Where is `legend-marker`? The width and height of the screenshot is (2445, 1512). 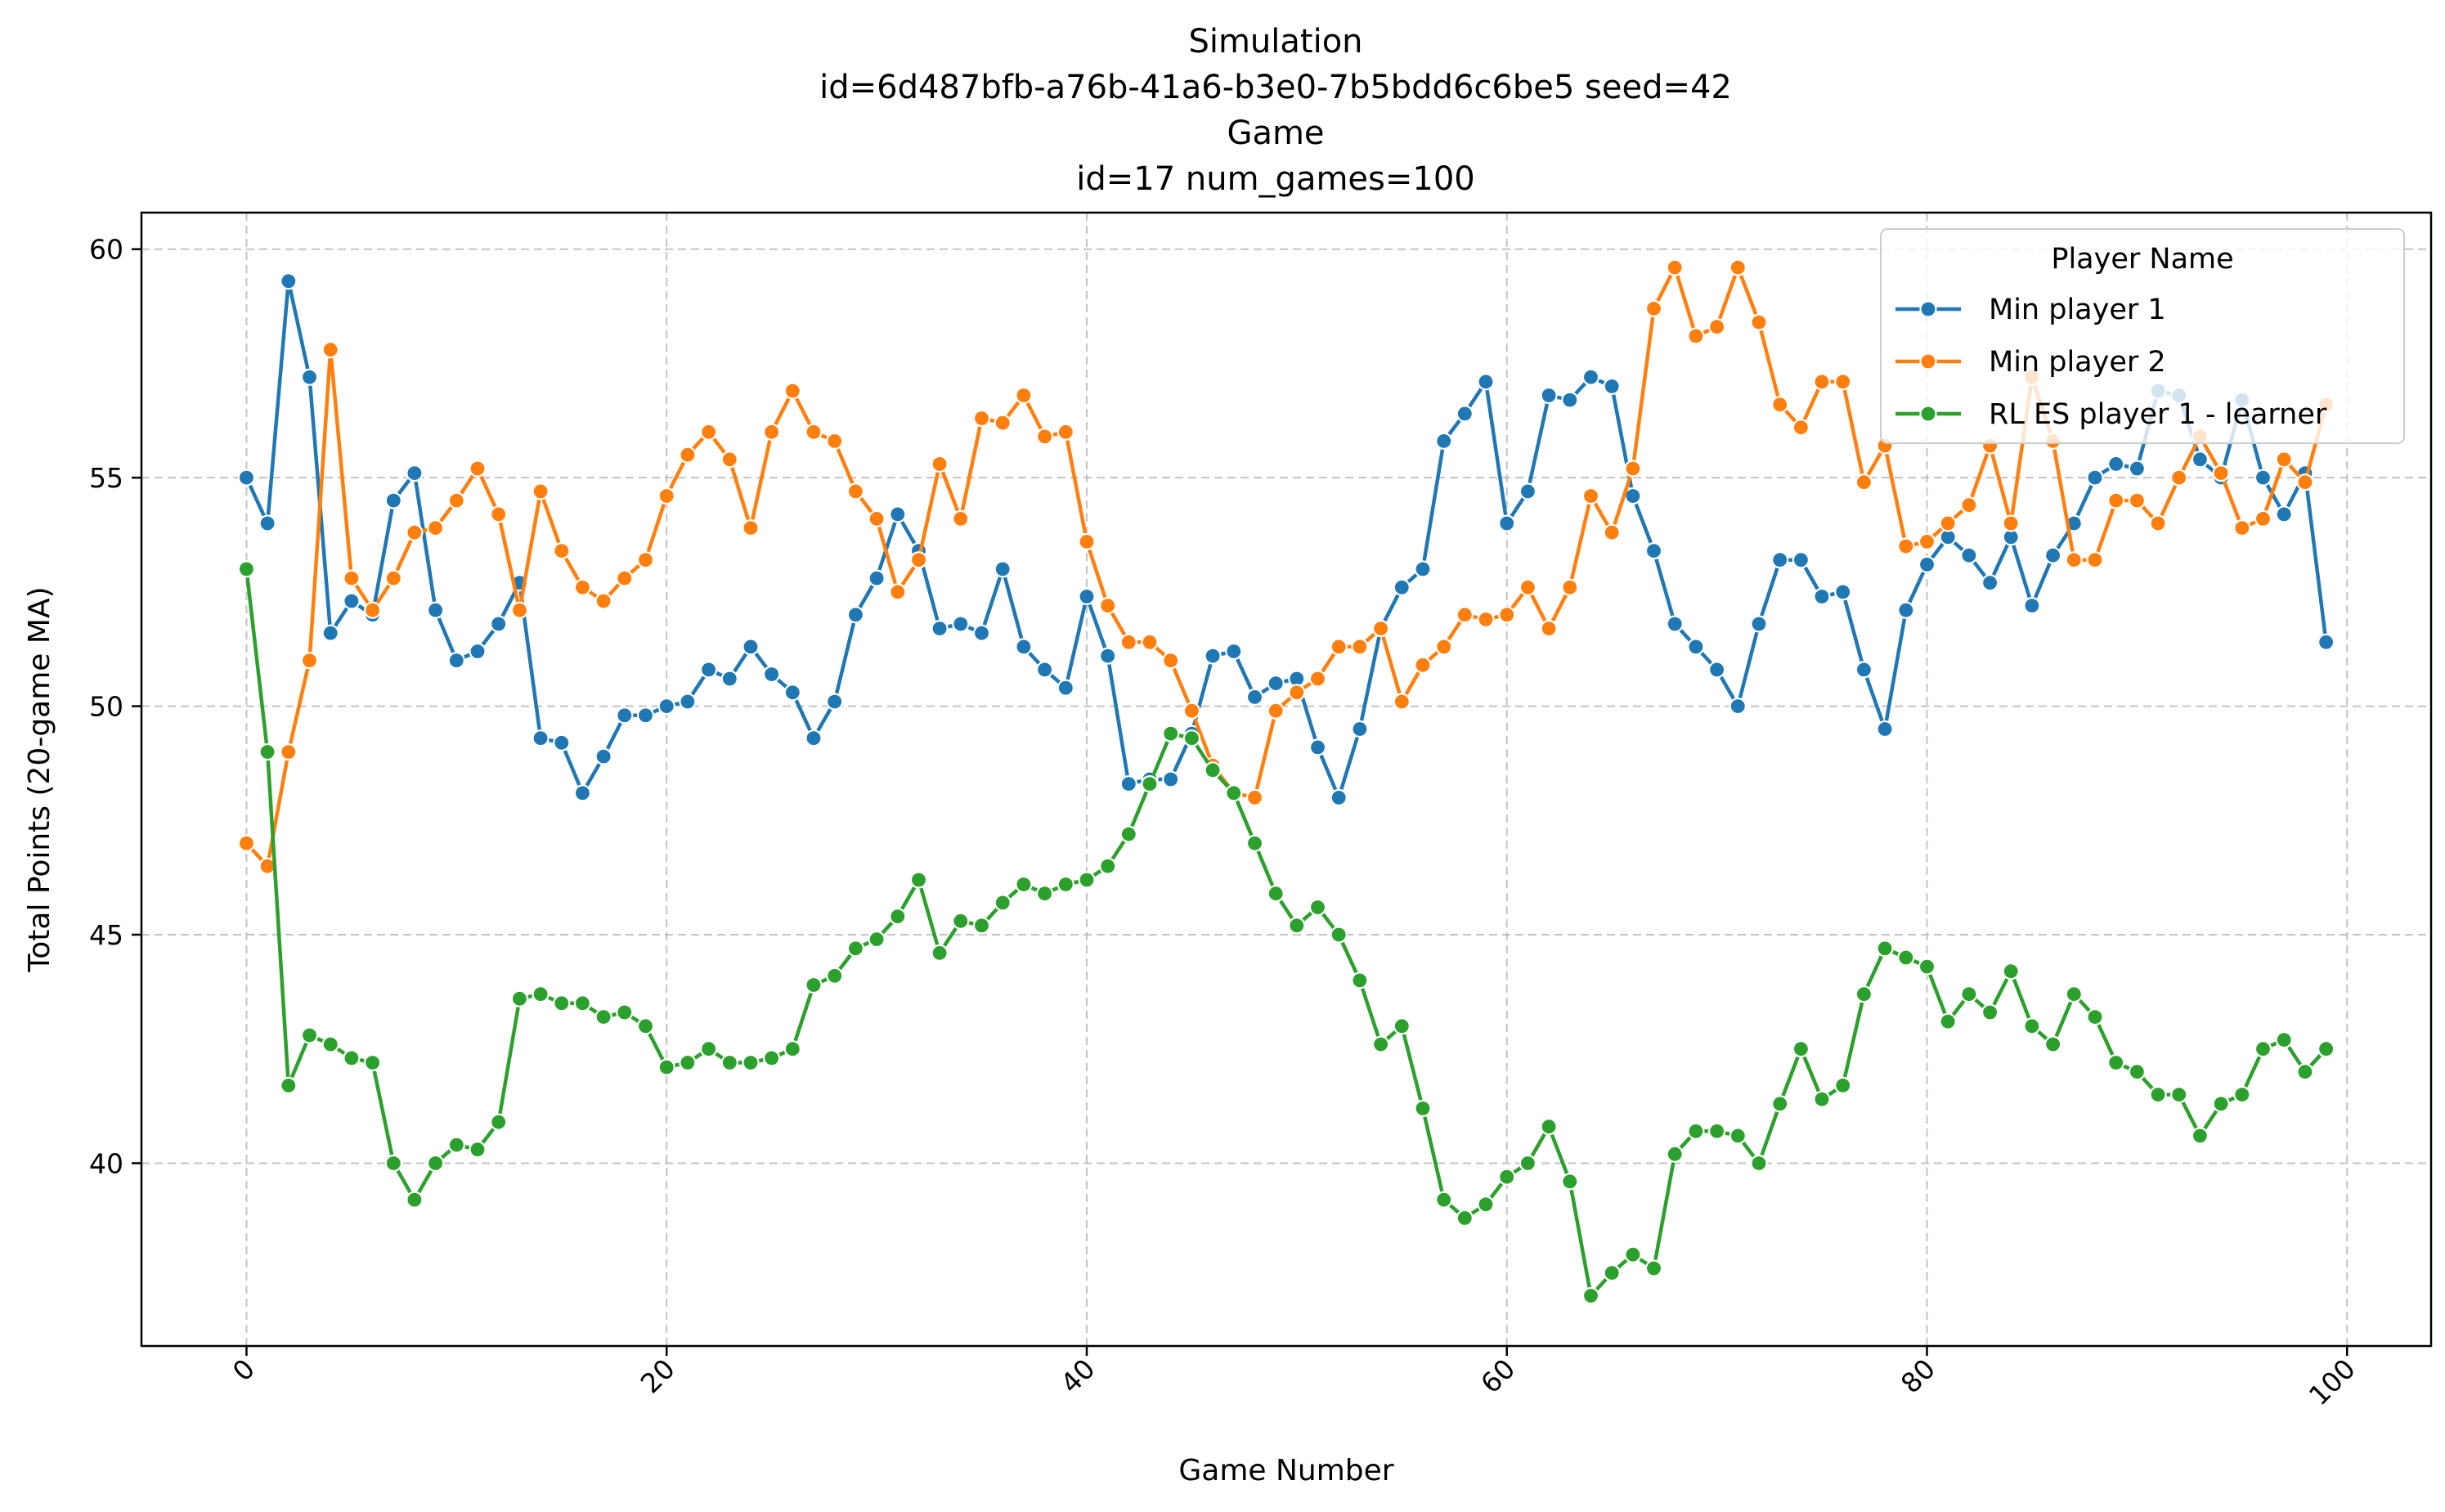
legend-marker is located at coordinates (1928, 309).